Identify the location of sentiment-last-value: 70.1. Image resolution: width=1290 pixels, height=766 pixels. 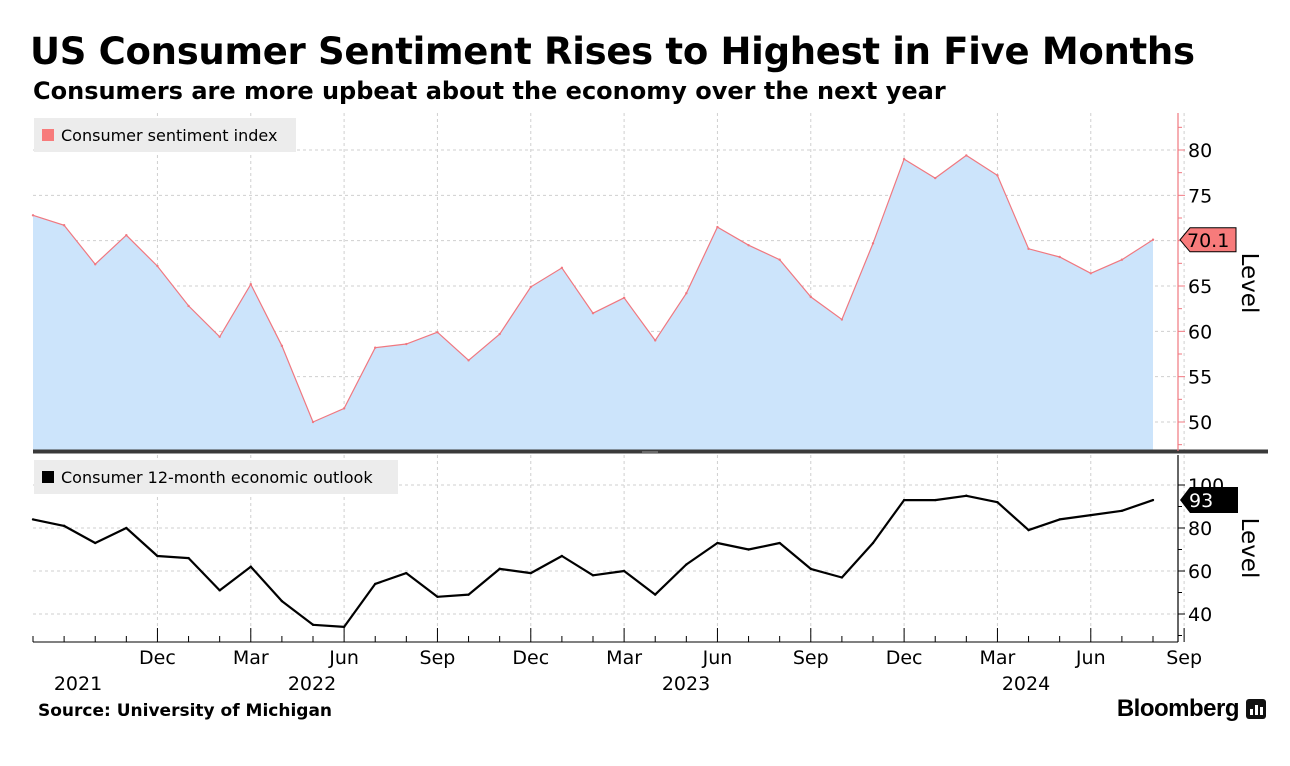
(1208, 241).